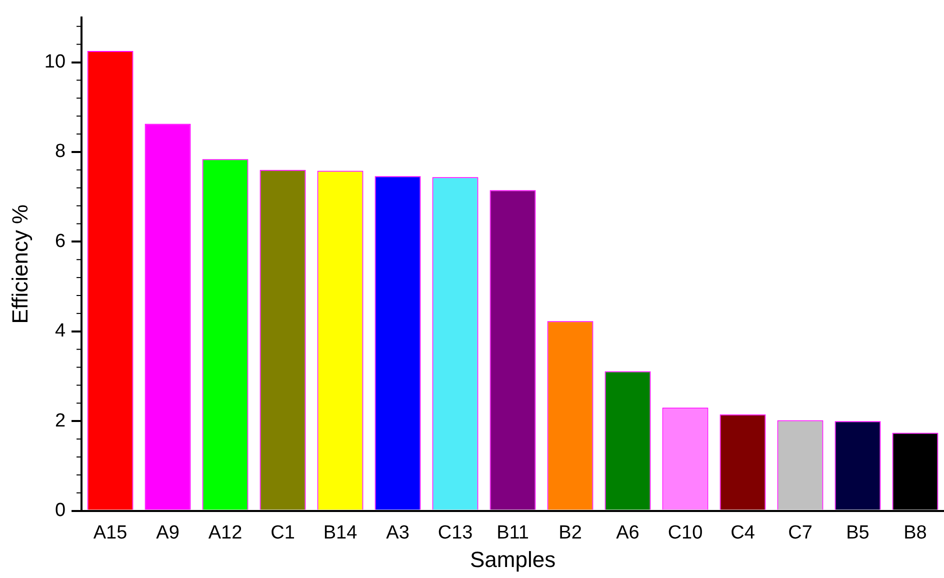 This screenshot has height=578, width=944. Describe the element at coordinates (60, 421) in the screenshot. I see `y-tick-label: 2` at that location.